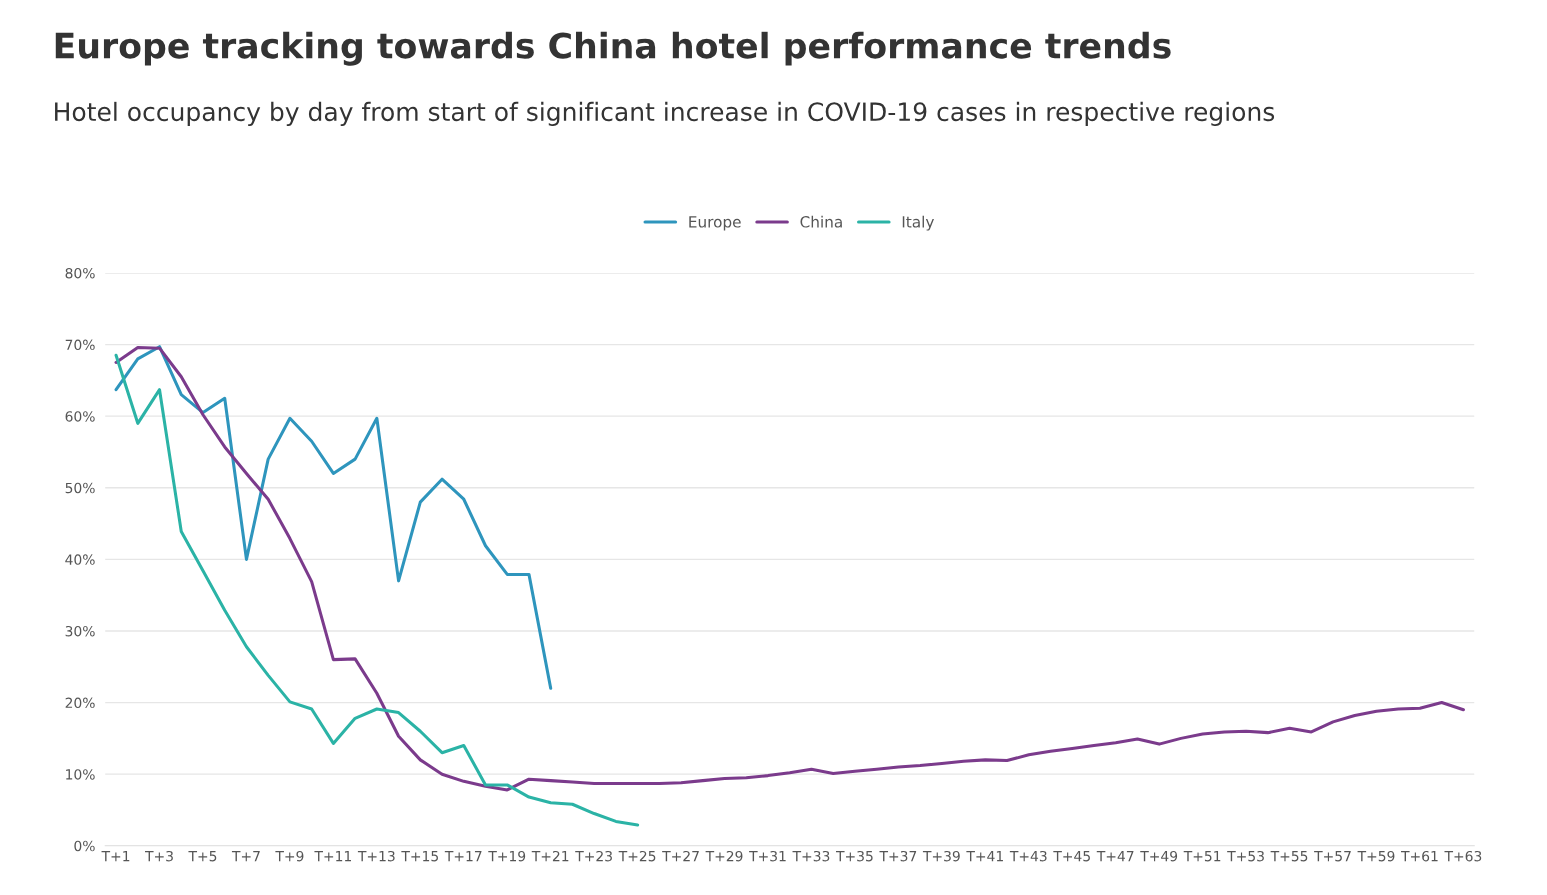  Describe the element at coordinates (811, 856) in the screenshot. I see `x-tick-label: T+33` at that location.